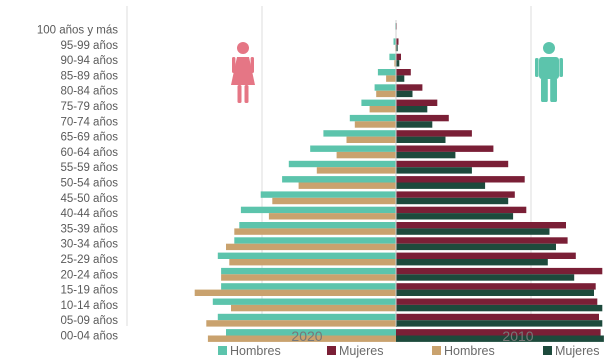  What do you see at coordinates (89, 46) in the screenshot?
I see `y-tick-label: 95-99 años` at bounding box center [89, 46].